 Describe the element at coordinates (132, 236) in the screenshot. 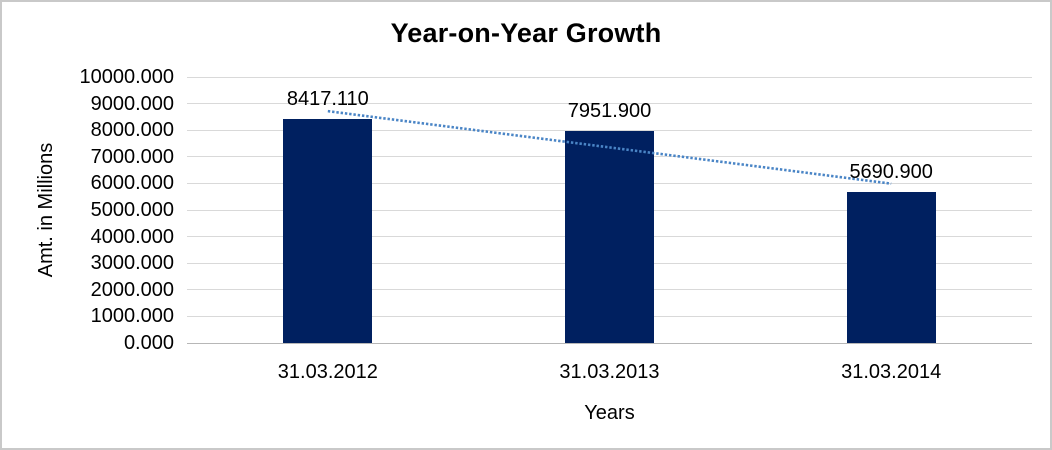

I see `y-tick-label: 4000.000` at that location.